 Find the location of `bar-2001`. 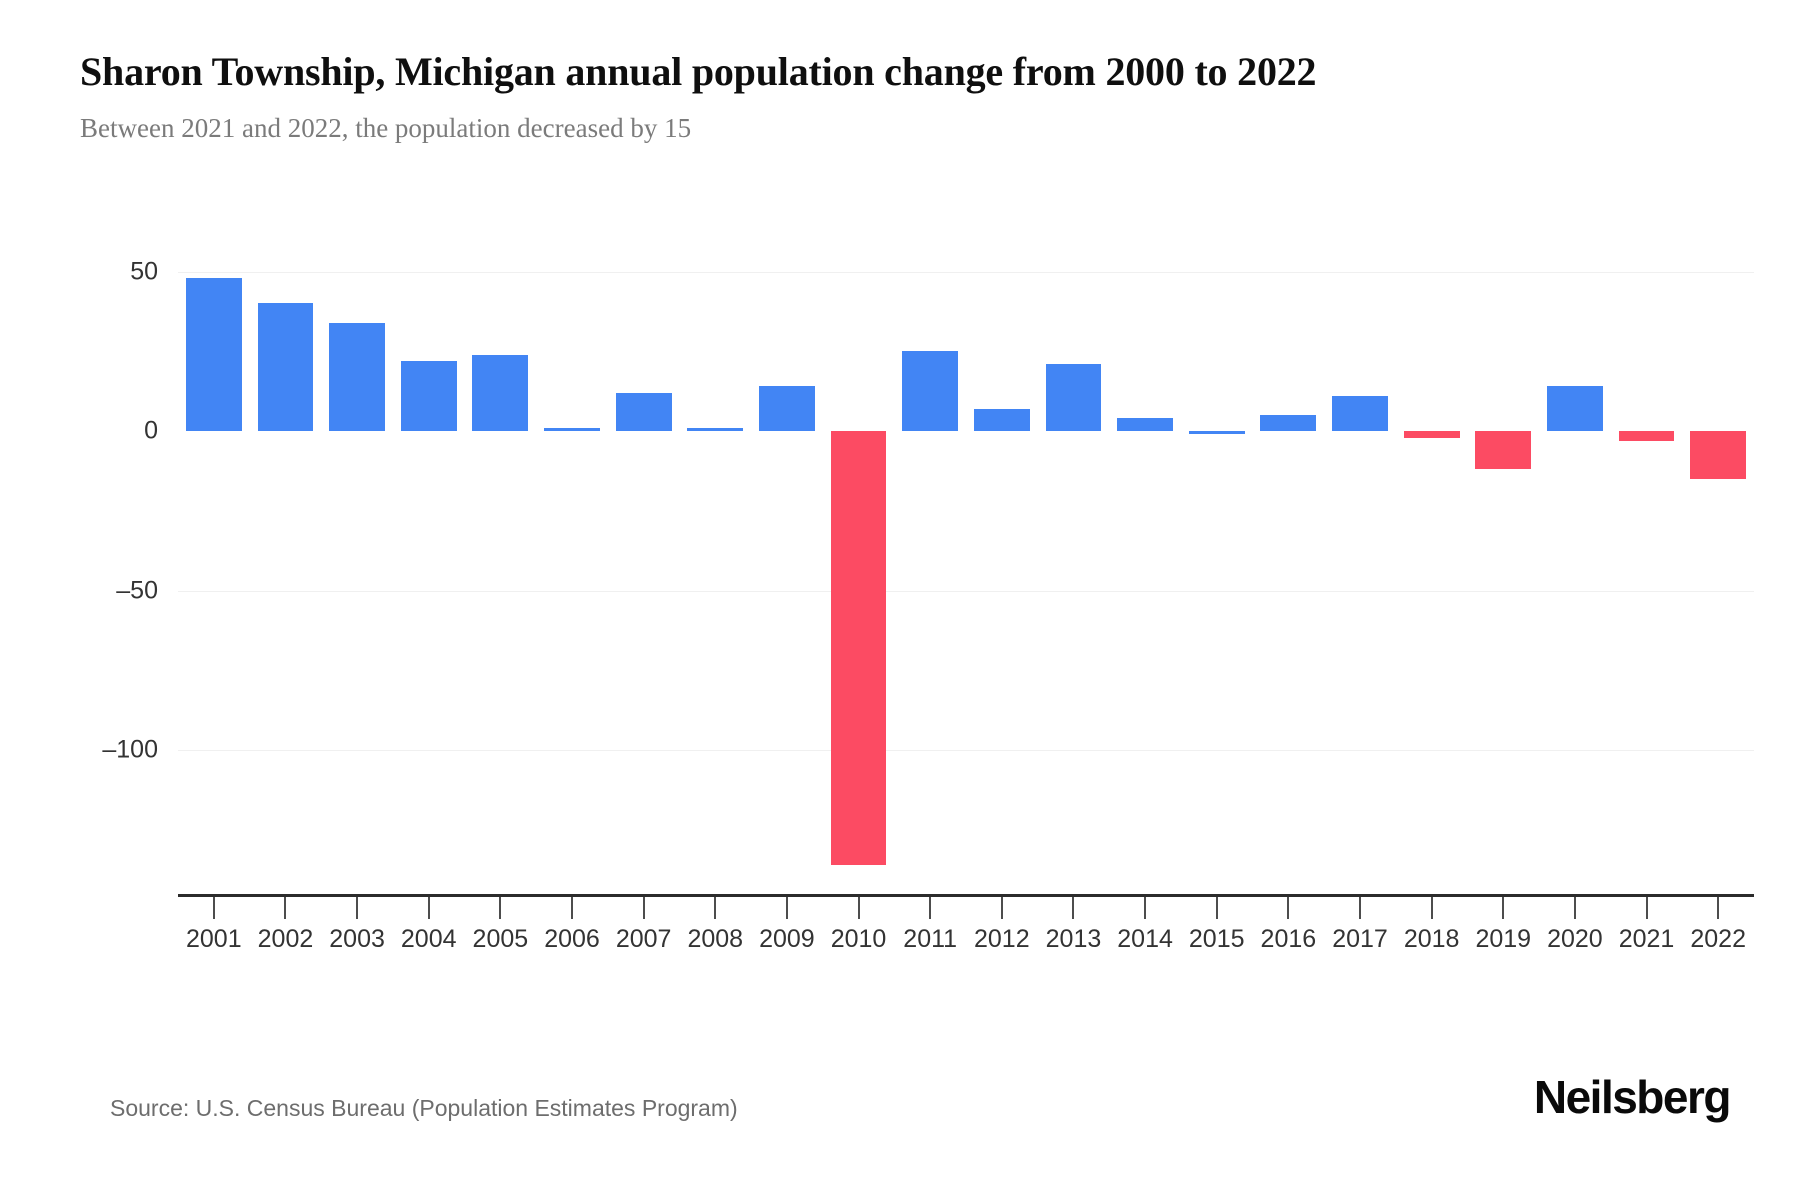

bar-2001 is located at coordinates (213, 354).